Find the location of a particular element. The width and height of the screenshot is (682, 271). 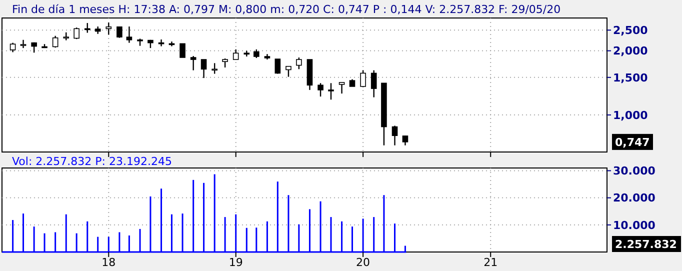

y-tick-label: 30.000 is located at coordinates (634, 171).